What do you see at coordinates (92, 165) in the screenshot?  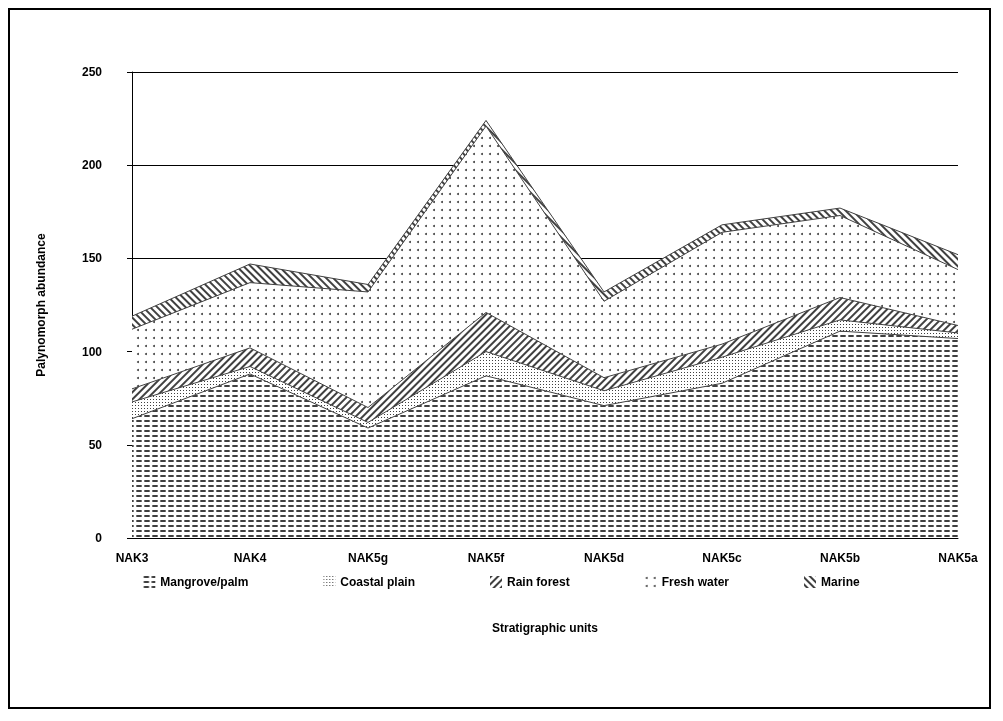 I see `y-tick-label: 200` at bounding box center [92, 165].